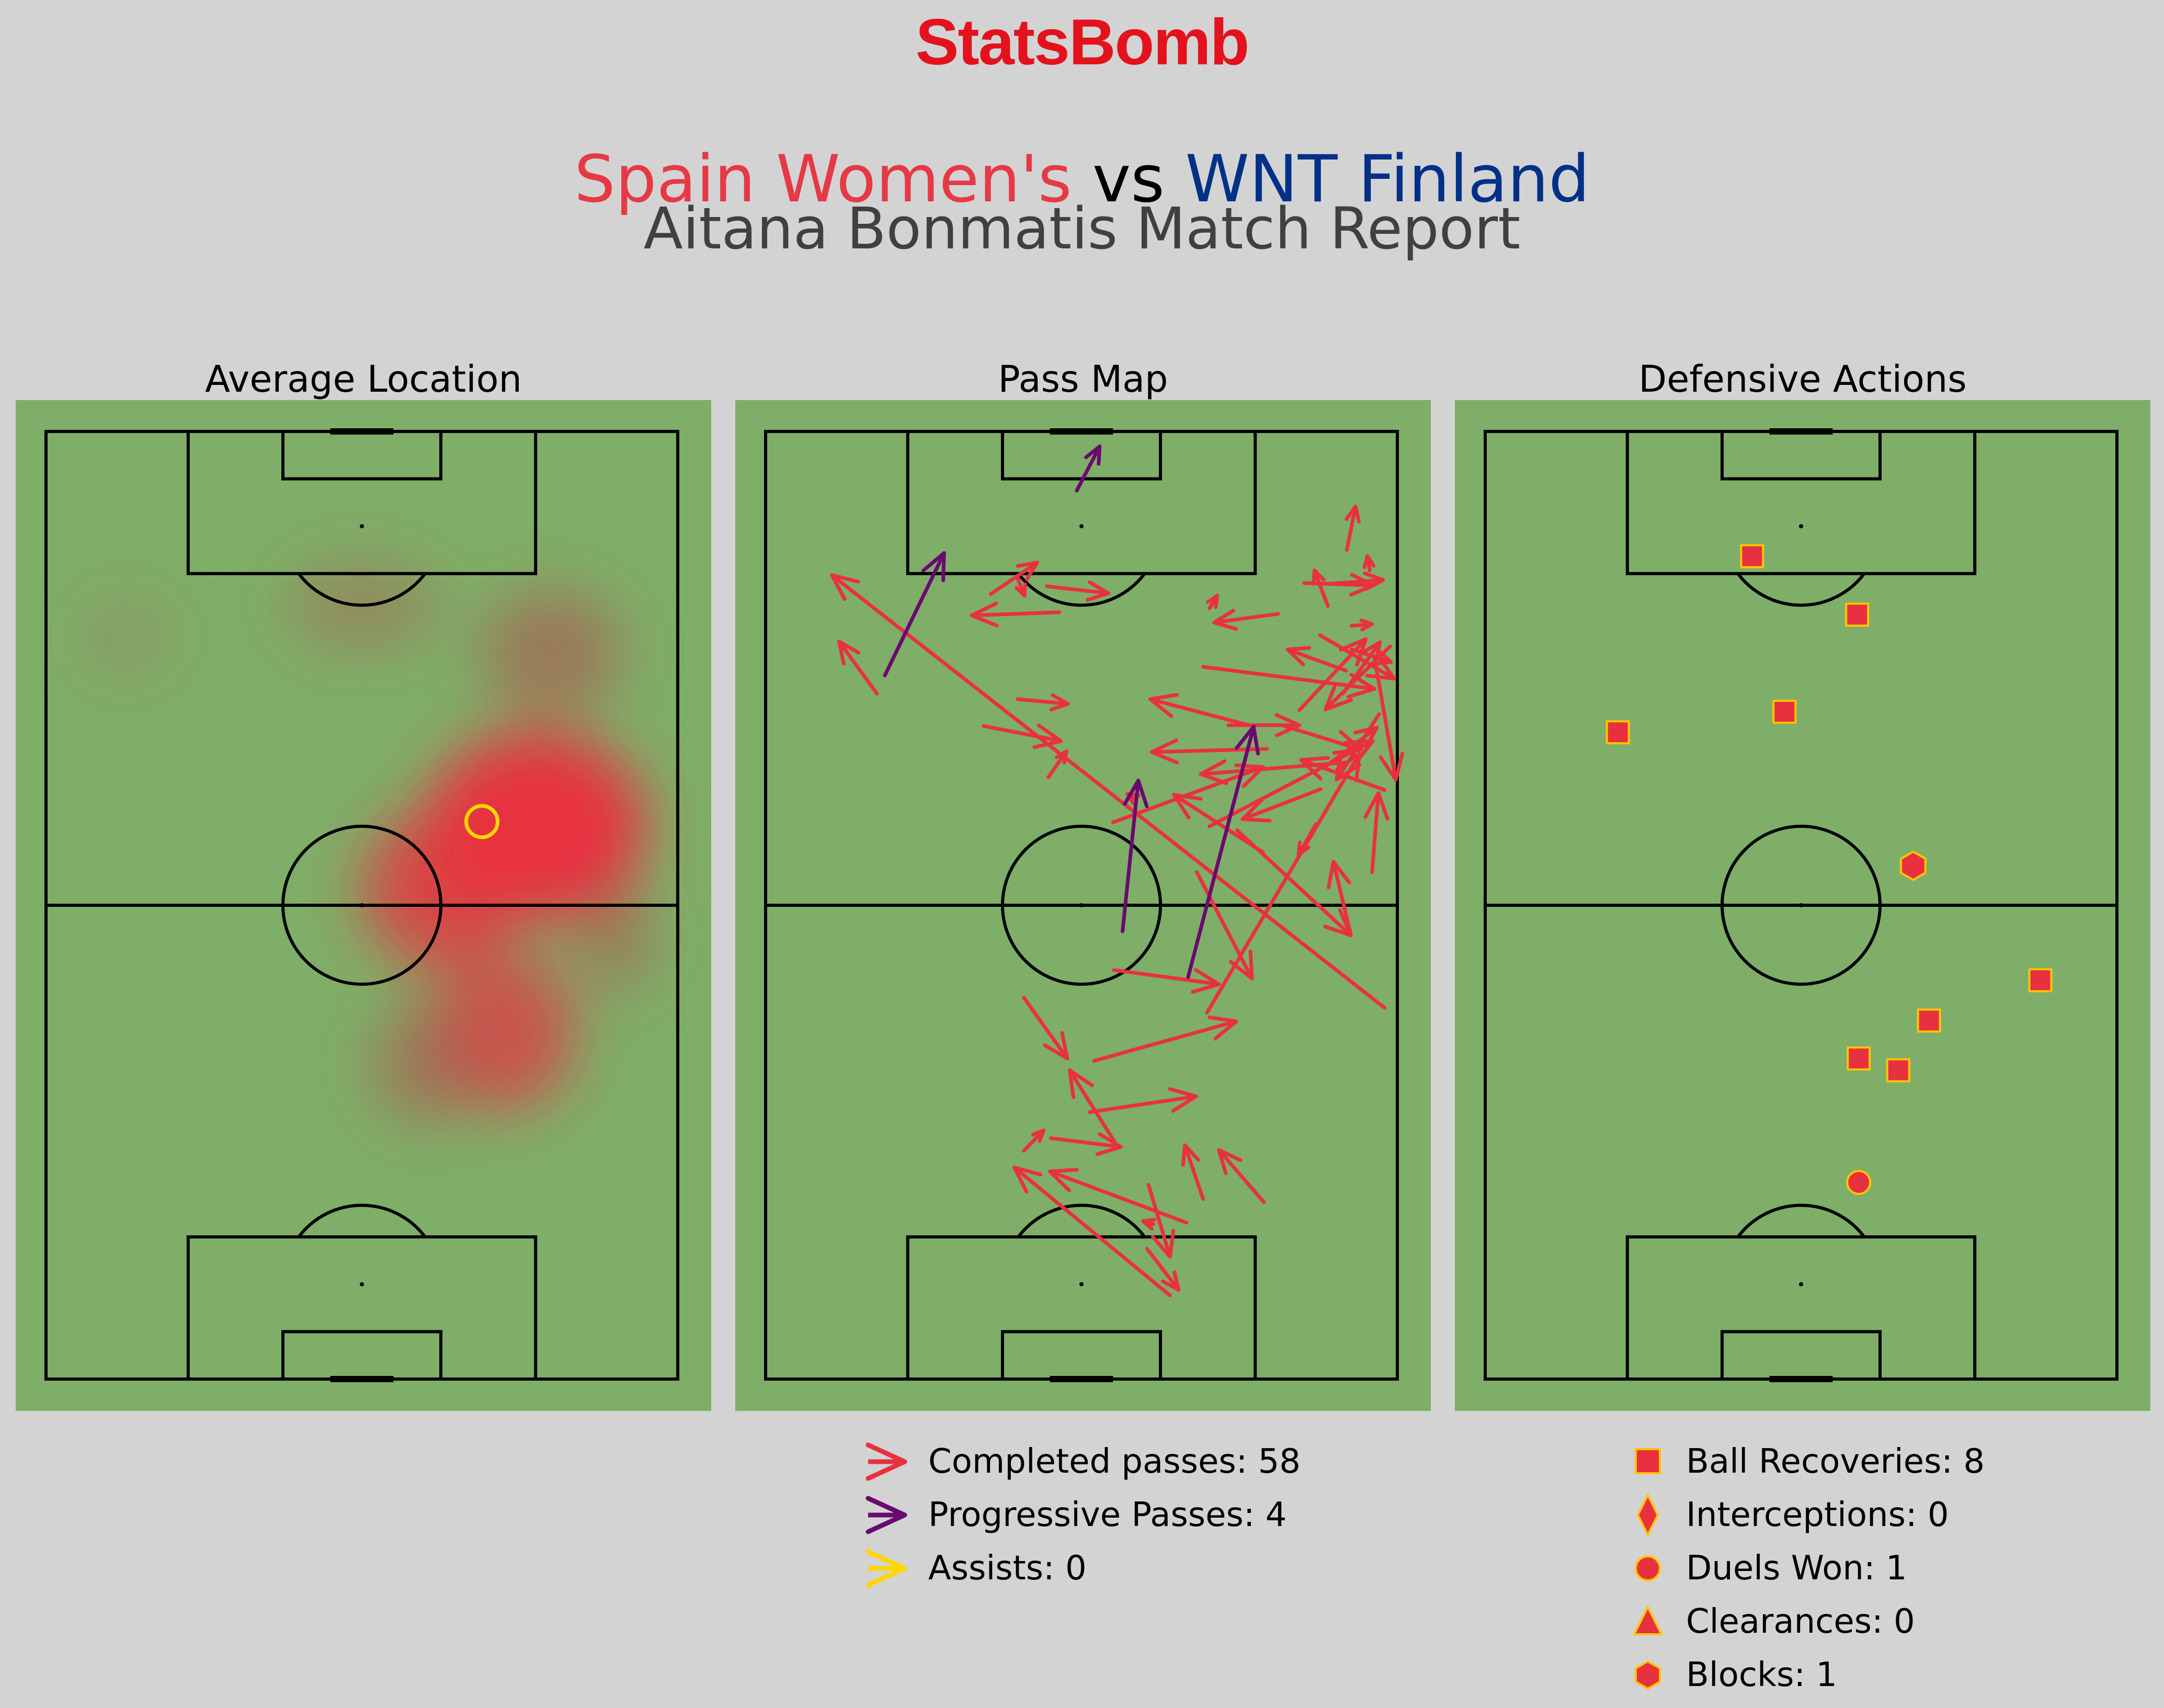 The image size is (2164, 1708). I want to click on duel-won-marker, so click(1859, 1182).